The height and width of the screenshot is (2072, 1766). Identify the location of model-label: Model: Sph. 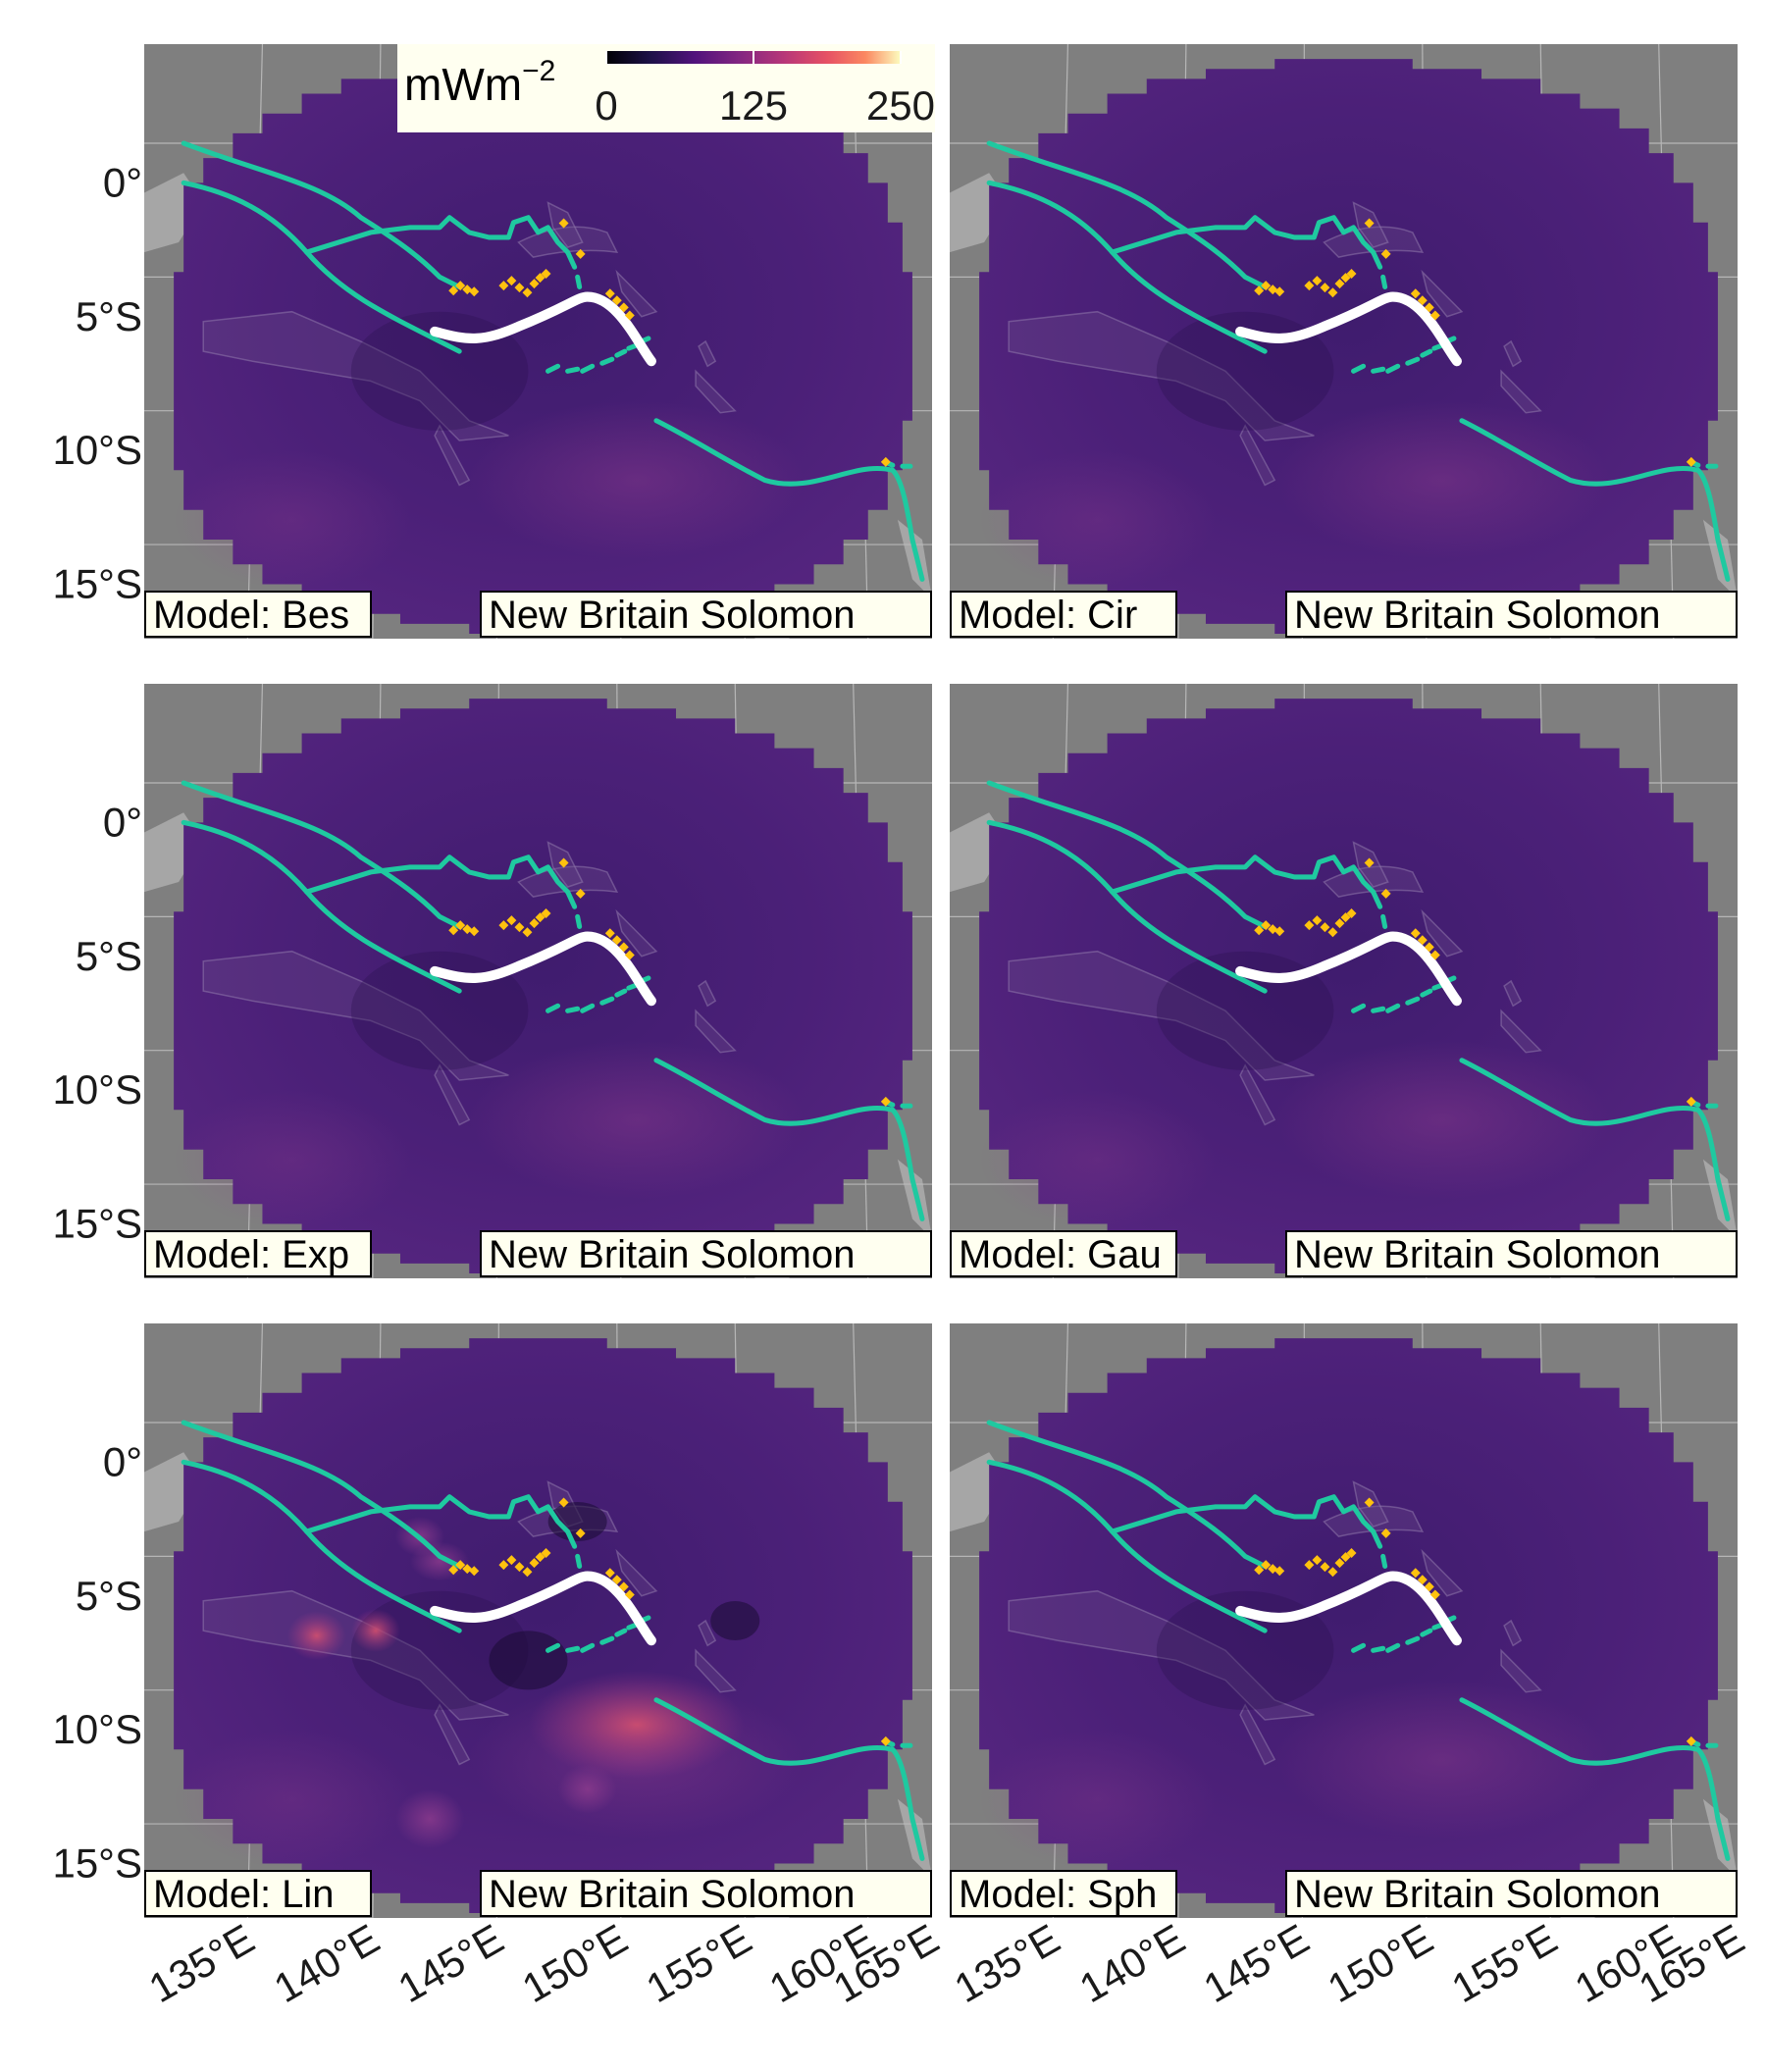
(1058, 1894).